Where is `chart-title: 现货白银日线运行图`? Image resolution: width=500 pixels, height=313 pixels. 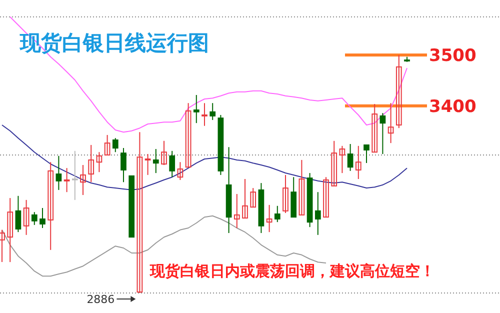
chart-title: 现货白银日线运行图 is located at coordinates (114, 43).